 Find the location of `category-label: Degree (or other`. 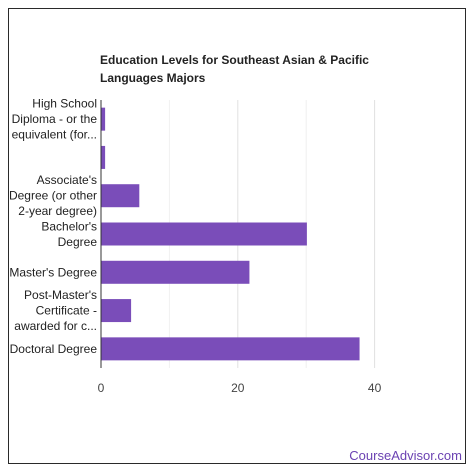

category-label: Degree (or other is located at coordinates (53, 196).